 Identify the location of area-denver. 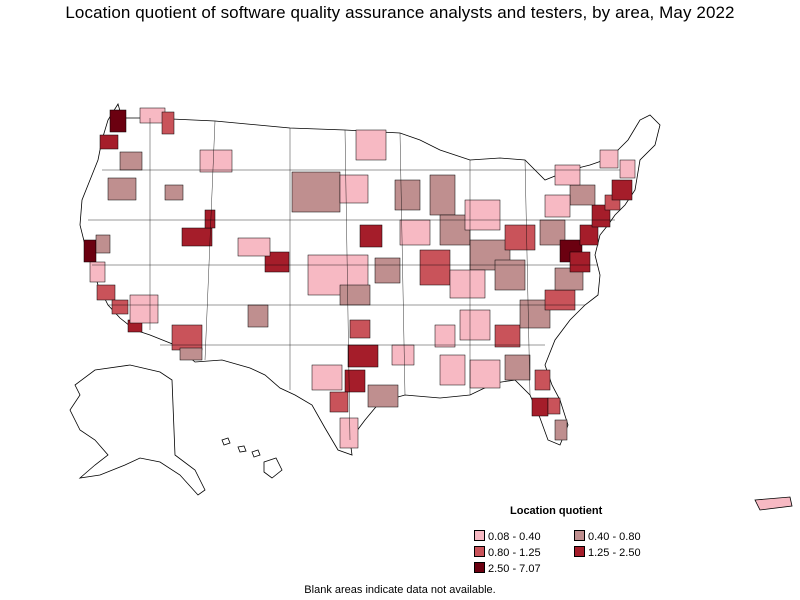
(277, 262).